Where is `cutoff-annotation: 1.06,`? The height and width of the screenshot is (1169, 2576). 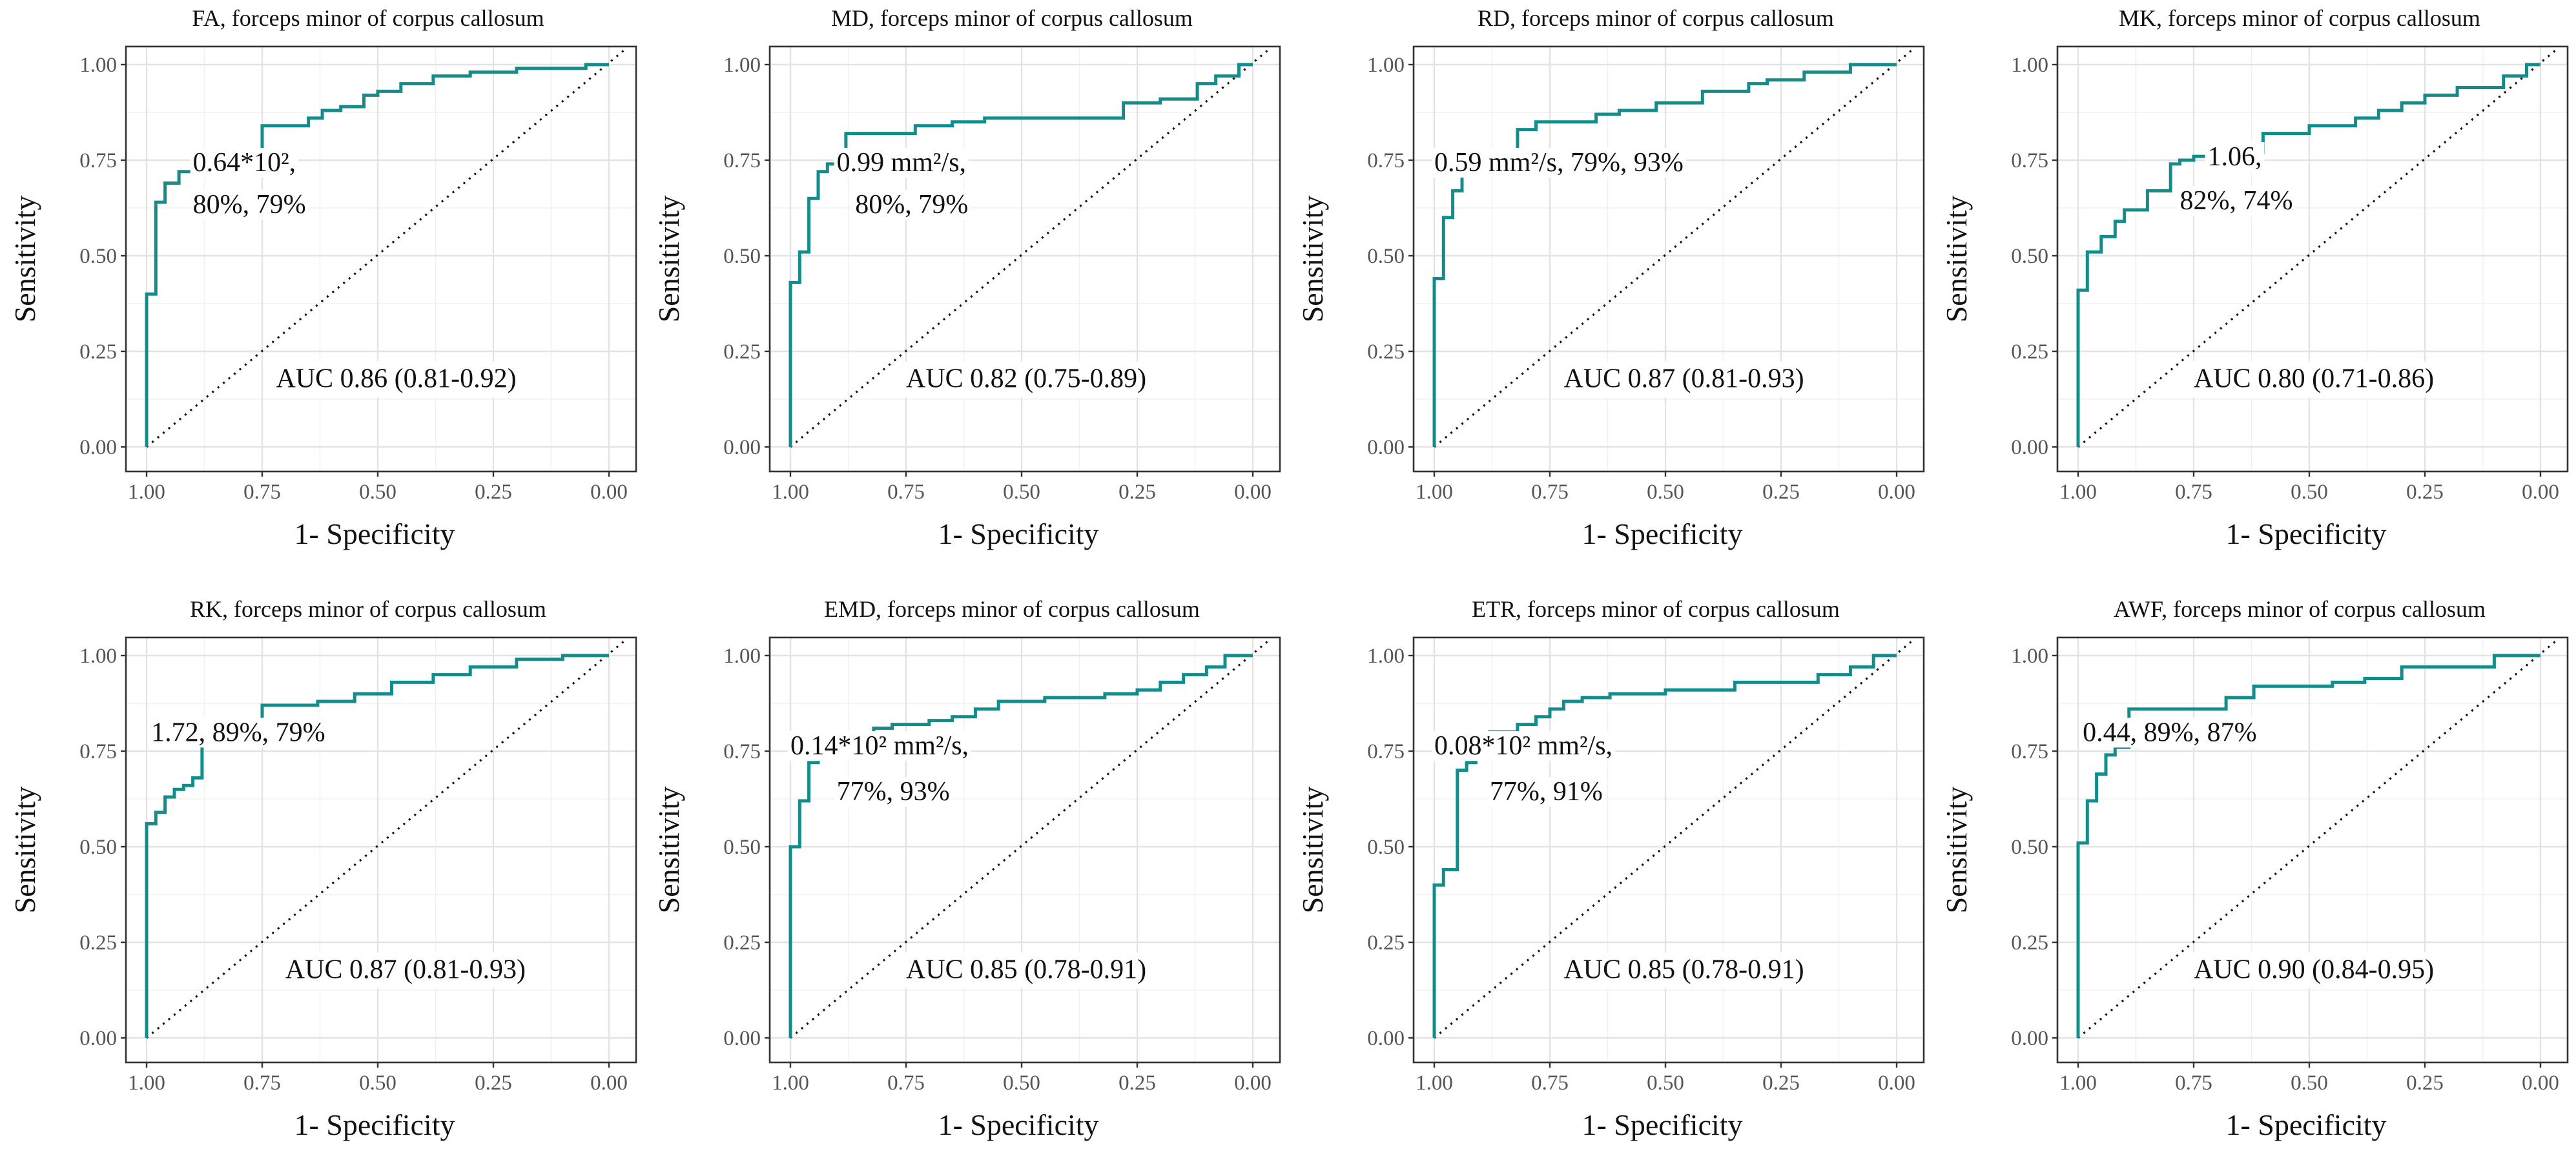 cutoff-annotation: 1.06, is located at coordinates (2234, 157).